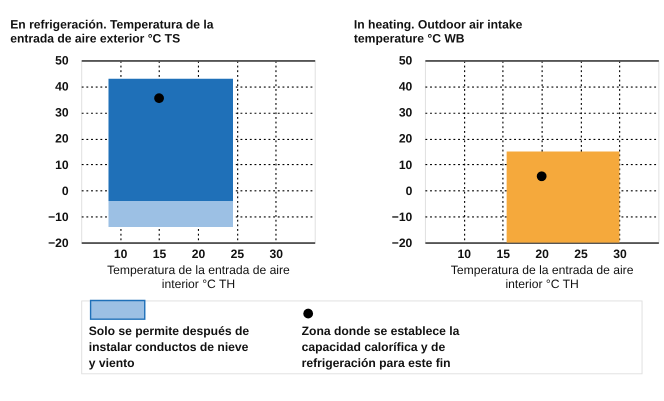 This screenshot has height=401, width=664. Describe the element at coordinates (169, 347) in the screenshot. I see `legend-label: Solo se permite después de instalar conductos de nieve y viento` at that location.